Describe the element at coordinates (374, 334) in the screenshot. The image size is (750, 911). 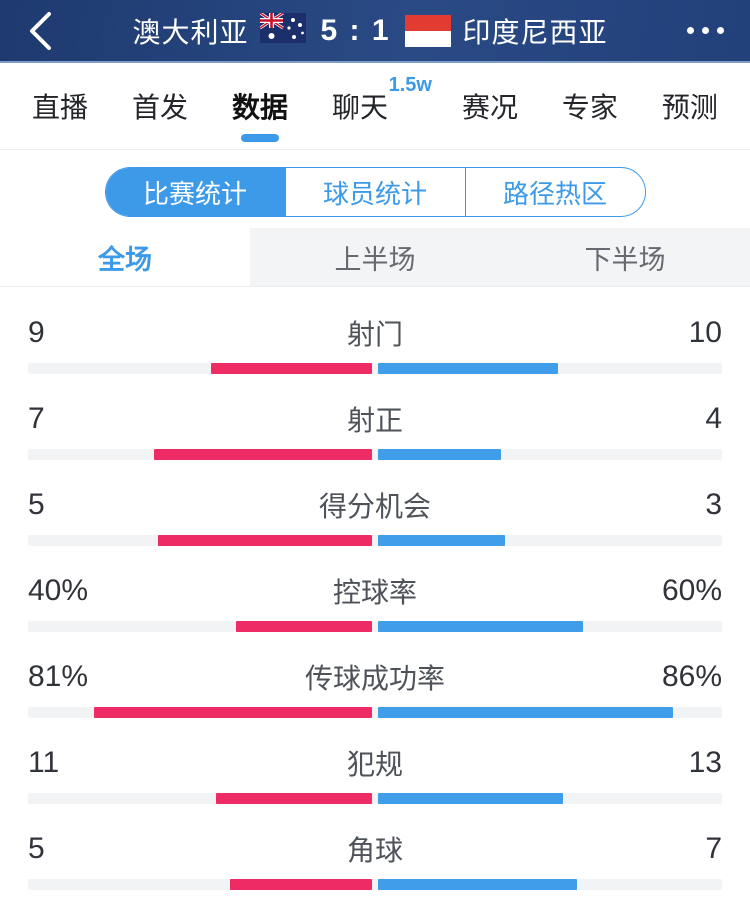
I see `stat-label: 射门` at that location.